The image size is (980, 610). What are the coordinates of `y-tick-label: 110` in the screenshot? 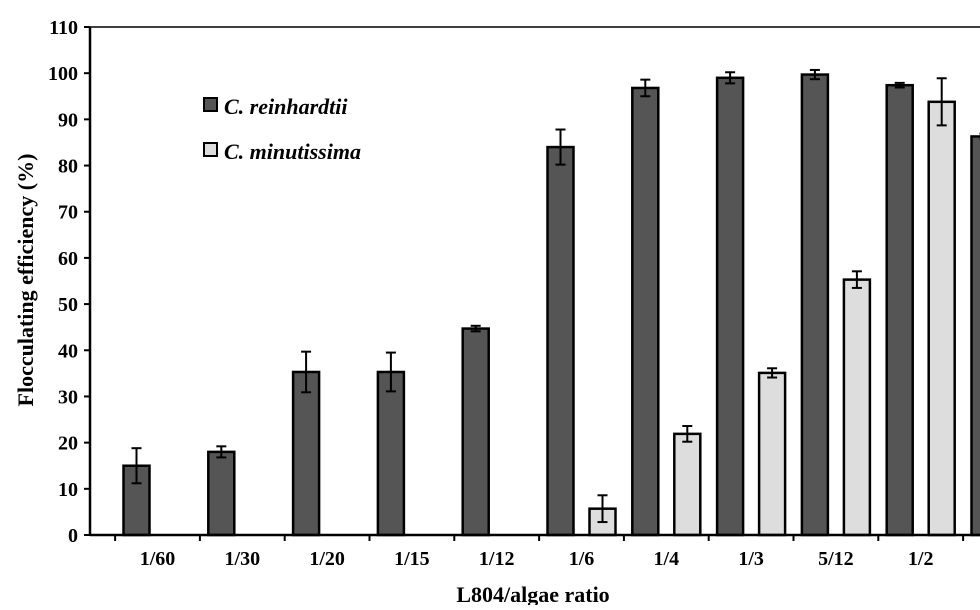 It's located at (63, 28).